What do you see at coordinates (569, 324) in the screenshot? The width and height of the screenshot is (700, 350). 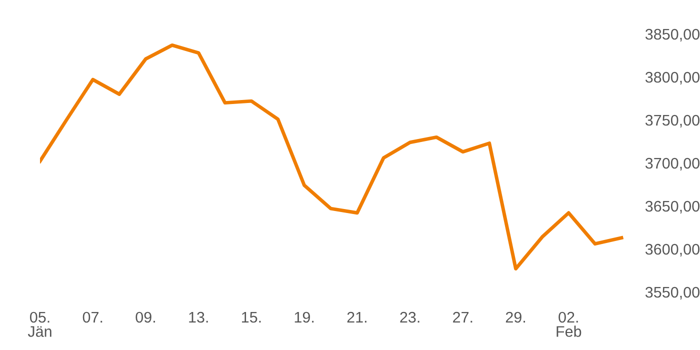 I see `x-tick-label: 02. Feb` at bounding box center [569, 324].